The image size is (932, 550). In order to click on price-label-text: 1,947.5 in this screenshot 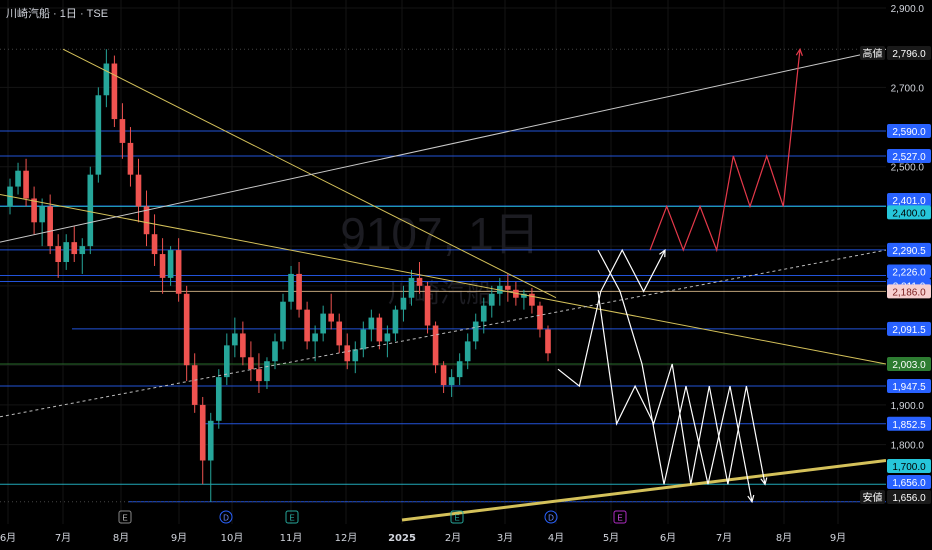, I will do `click(909, 387)`.